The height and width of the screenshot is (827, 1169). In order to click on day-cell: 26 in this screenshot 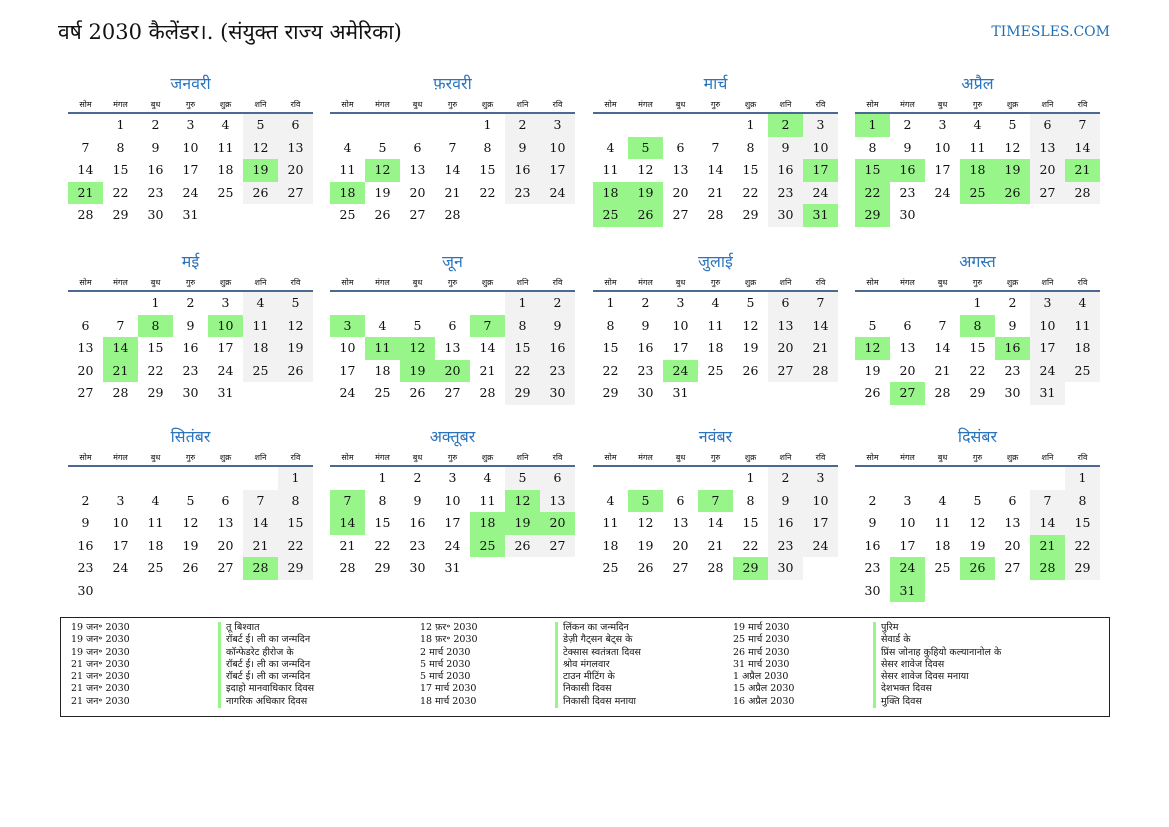, I will do `click(977, 568)`.